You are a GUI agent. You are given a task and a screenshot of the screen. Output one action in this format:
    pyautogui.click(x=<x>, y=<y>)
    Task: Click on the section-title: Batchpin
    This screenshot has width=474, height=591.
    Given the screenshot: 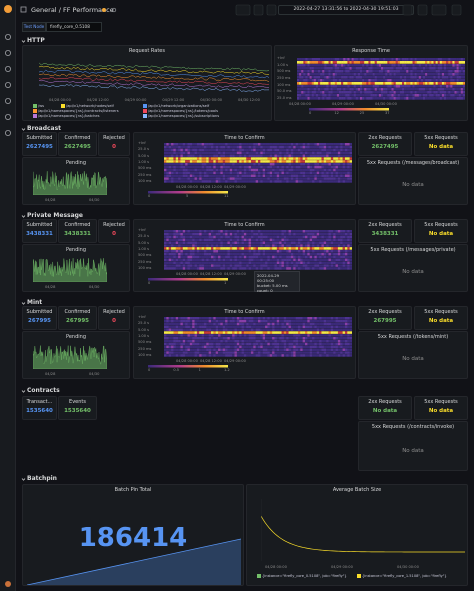 What is the action you would take?
    pyautogui.click(x=42, y=478)
    